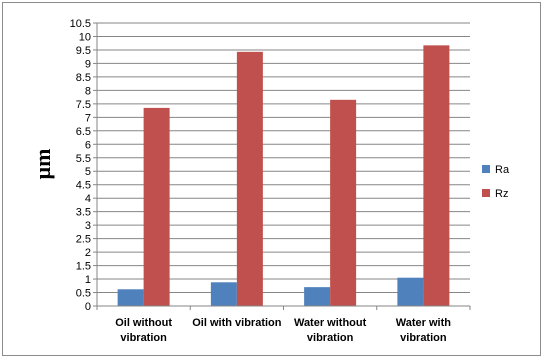 The image size is (545, 360). I want to click on y-tick-label: 5, so click(88, 172).